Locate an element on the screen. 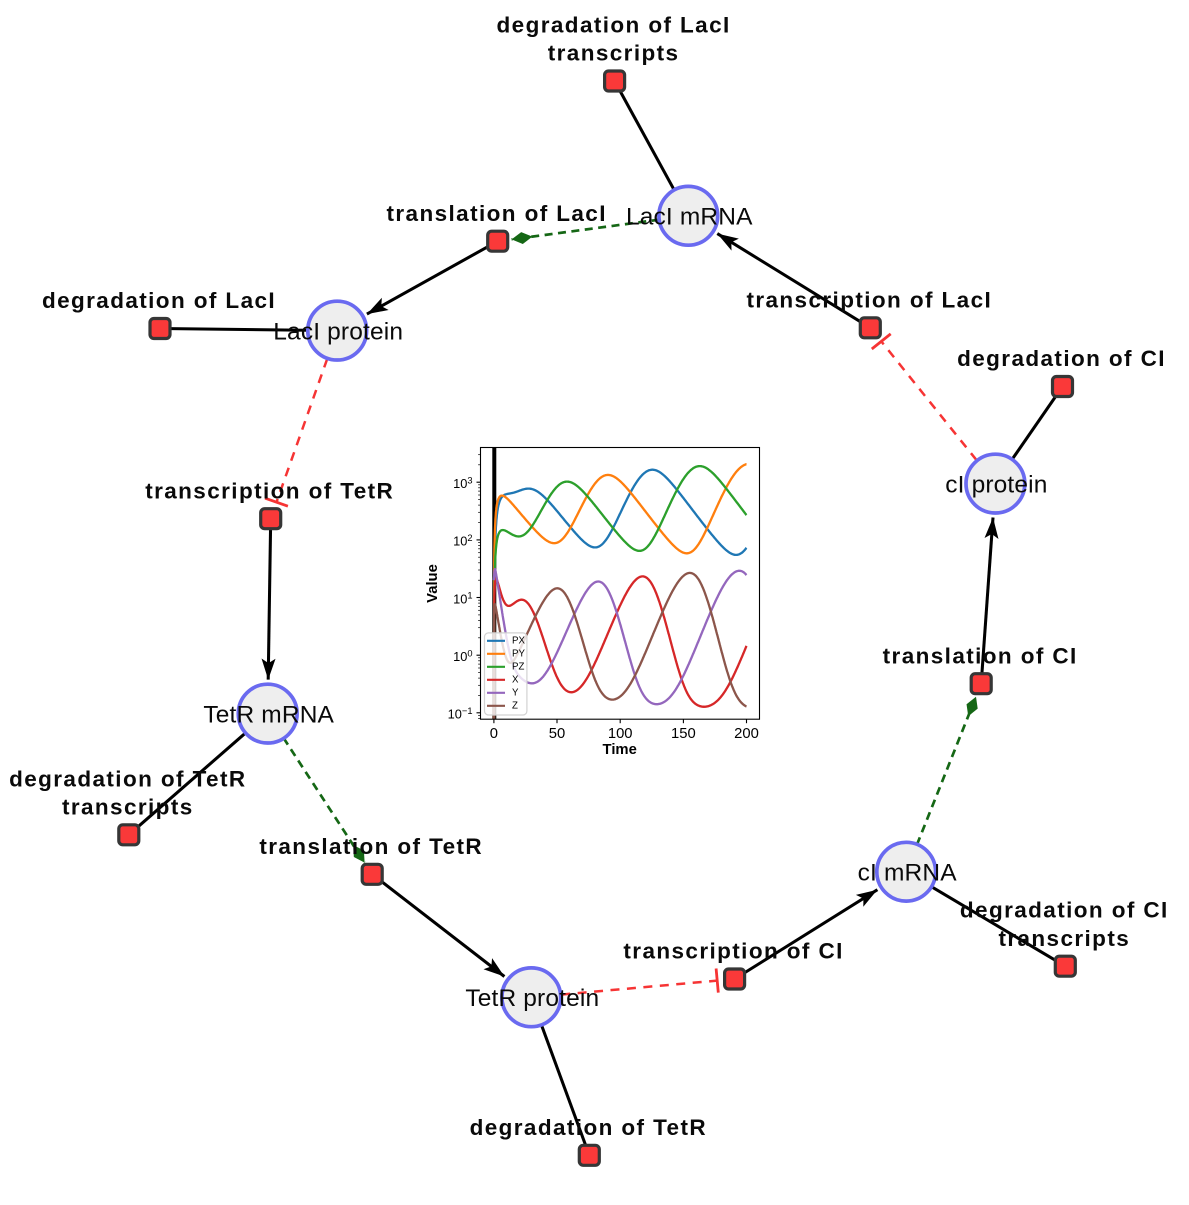 The image size is (1189, 1205). svg-text: transcription of LacI is located at coordinates (869, 300).